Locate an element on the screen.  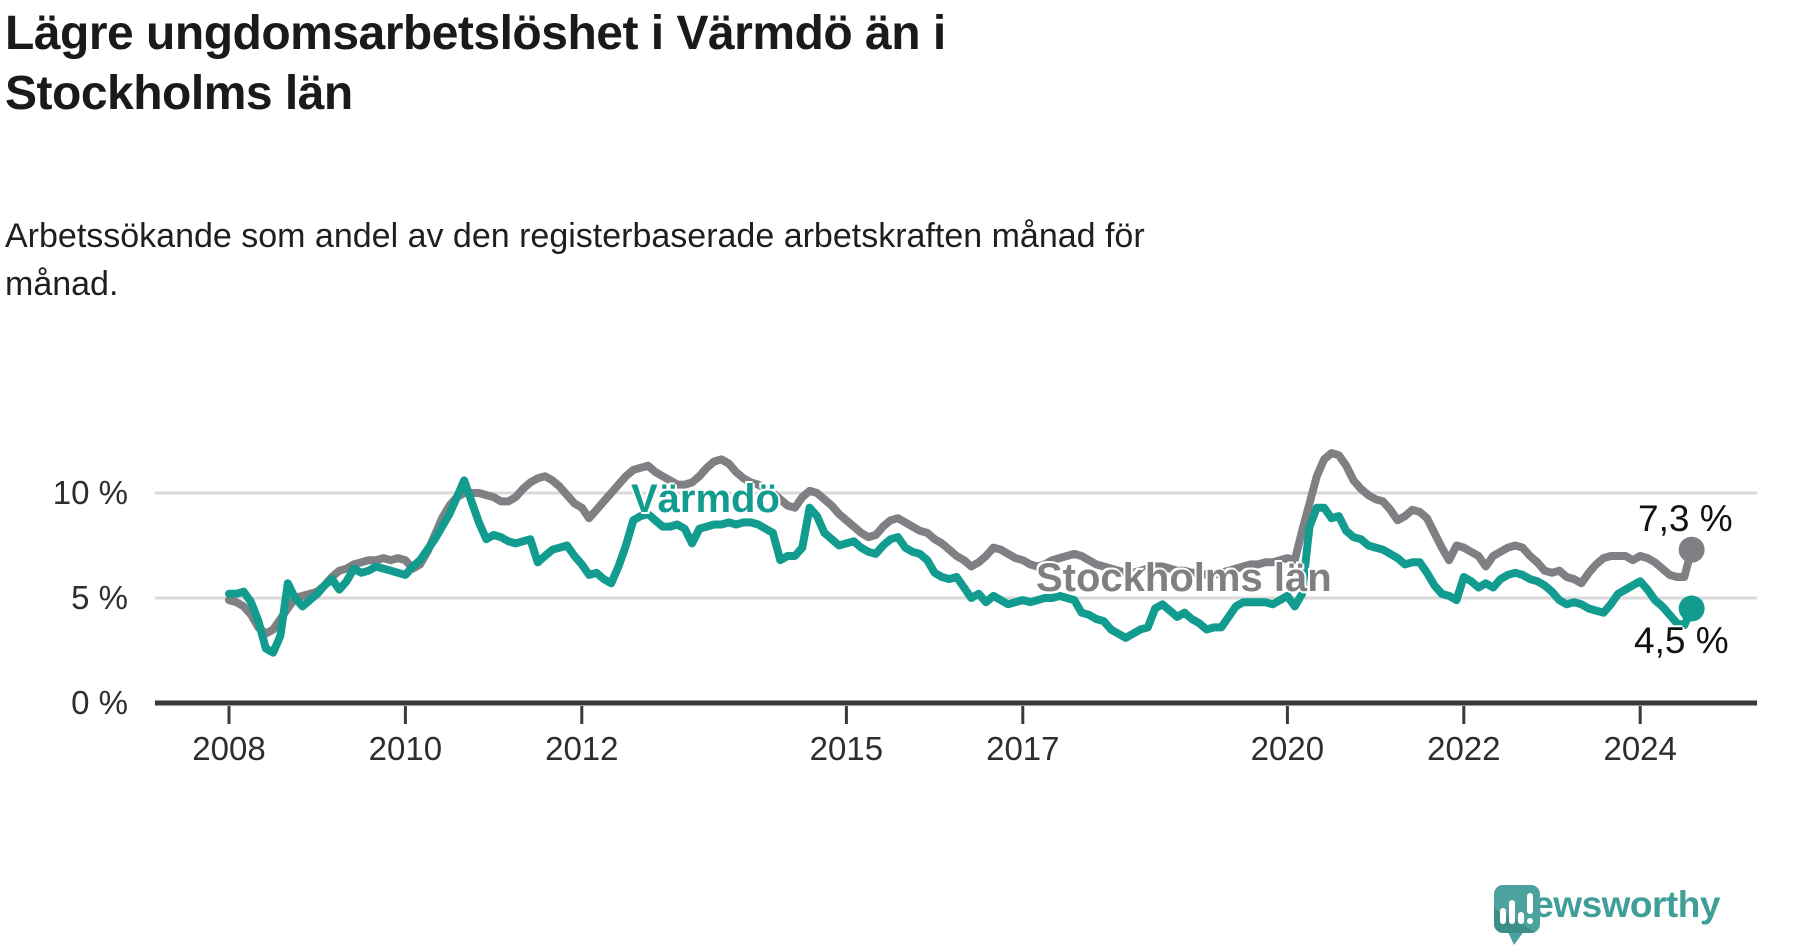
end-value-label-stockholms-lan: 7,3 % is located at coordinates (1685, 518).